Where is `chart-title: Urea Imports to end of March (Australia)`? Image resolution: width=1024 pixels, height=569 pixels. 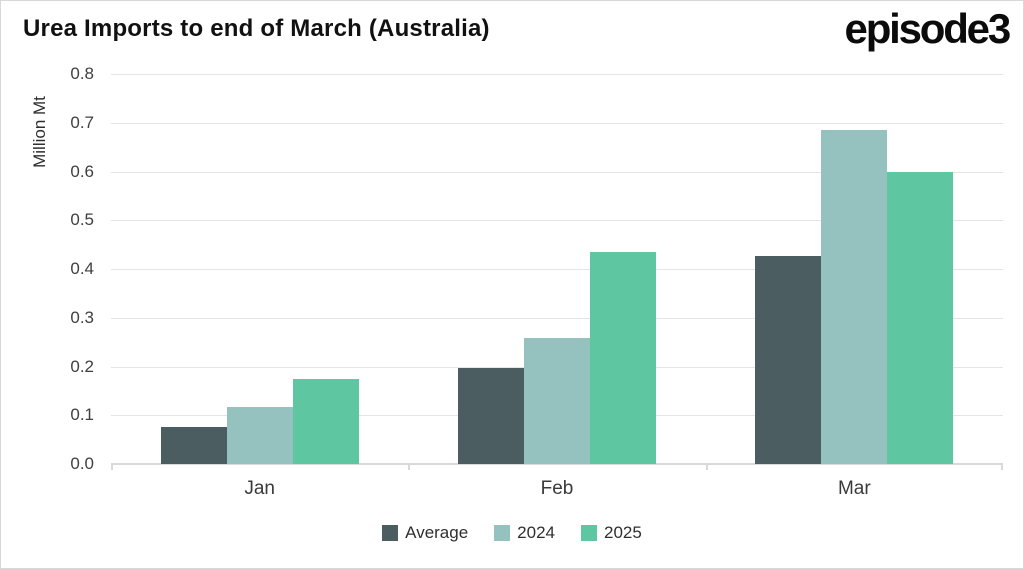
chart-title: Urea Imports to end of March (Australia) is located at coordinates (256, 28).